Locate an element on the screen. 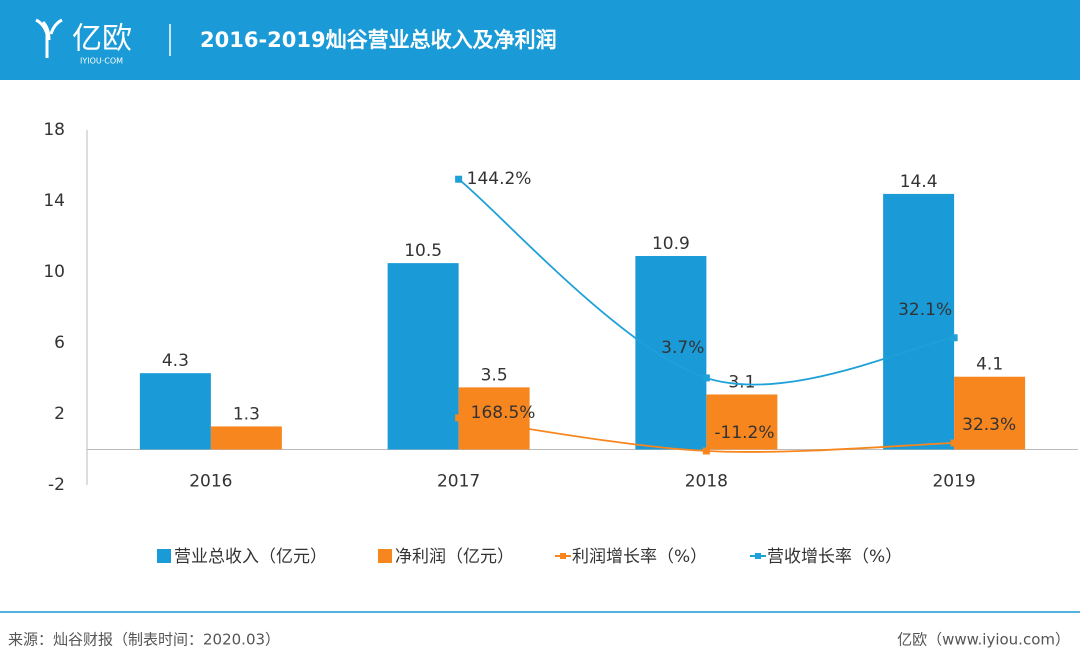 The image size is (1080, 665). x-tick-label: 2019 is located at coordinates (953, 482).